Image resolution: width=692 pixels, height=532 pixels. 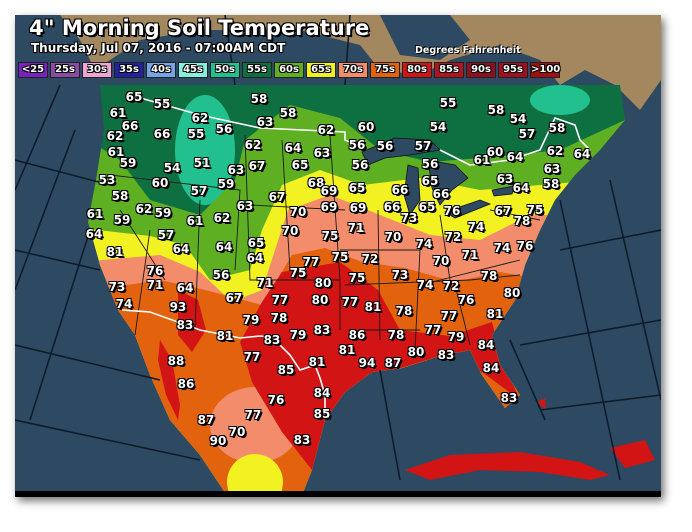 I want to click on station-temperature: 60, so click(x=160, y=183).